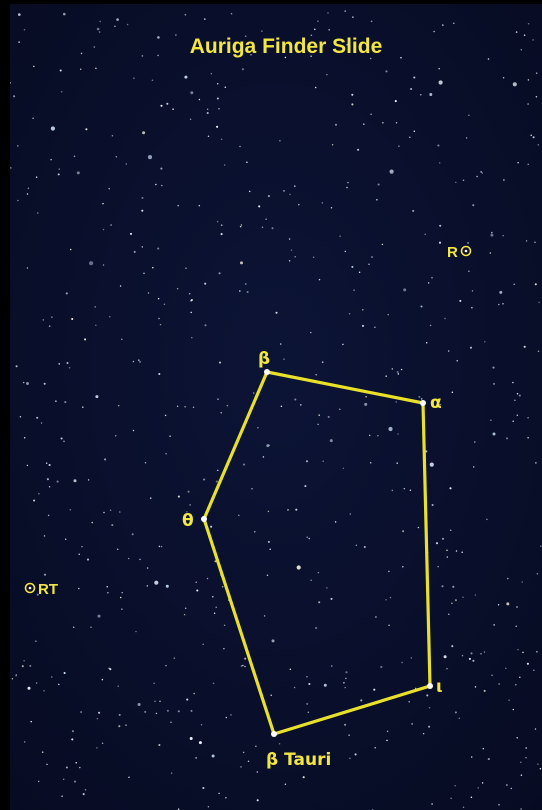 The image size is (542, 810). Describe the element at coordinates (30, 588) in the screenshot. I see `variable-star-rt-dot` at that location.